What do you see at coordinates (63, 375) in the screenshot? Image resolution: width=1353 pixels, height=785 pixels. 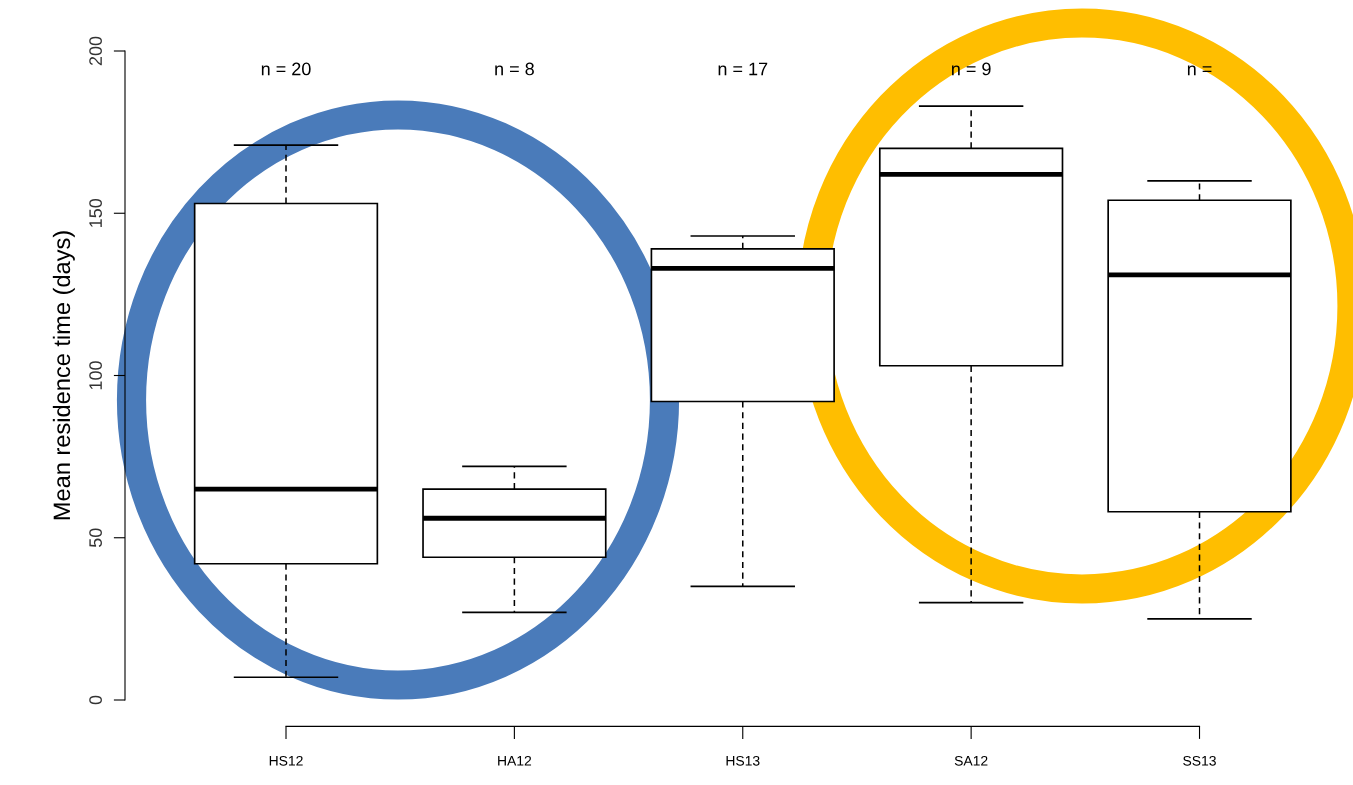 I see `y-axis-title: Mean residence time (days)` at bounding box center [63, 375].